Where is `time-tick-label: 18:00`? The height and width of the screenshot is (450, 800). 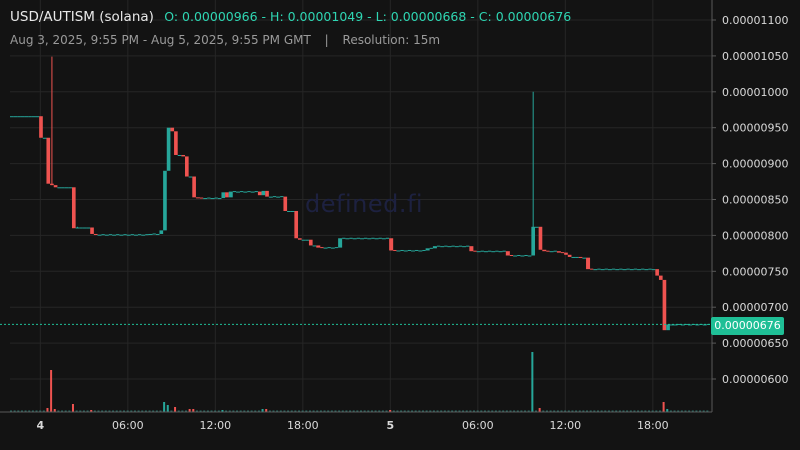
time-tick-label: 18:00 is located at coordinates (303, 425).